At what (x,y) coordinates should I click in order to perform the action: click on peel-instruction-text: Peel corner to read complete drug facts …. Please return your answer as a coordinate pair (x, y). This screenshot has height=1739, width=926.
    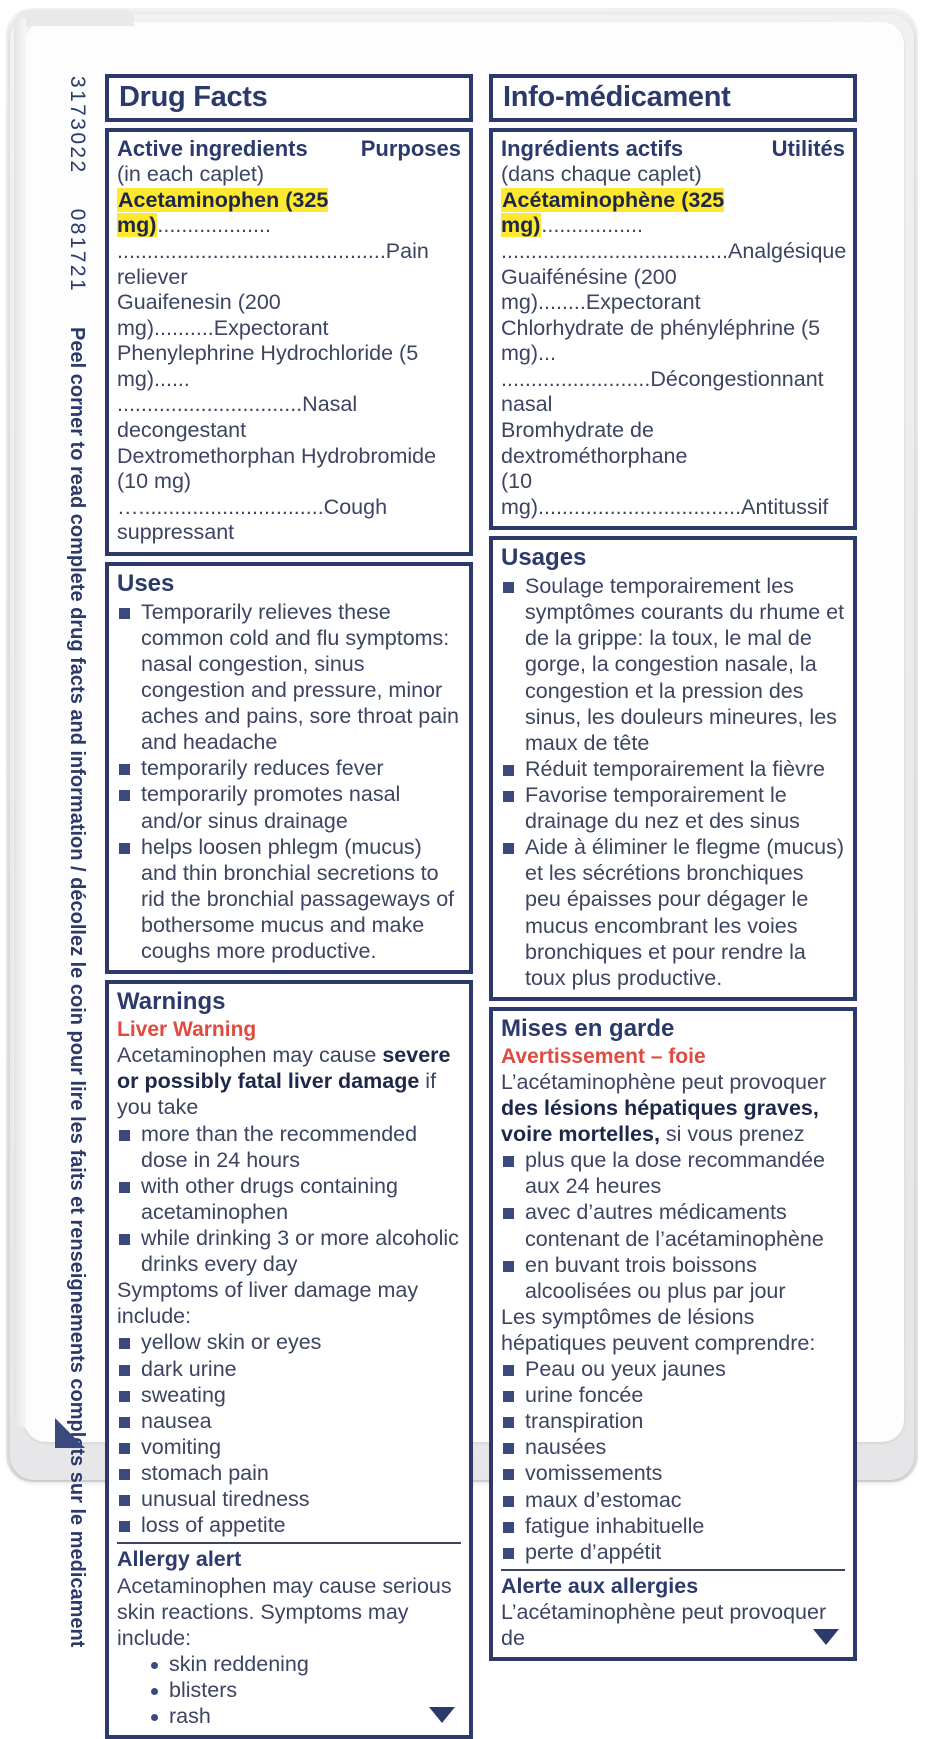
    Looking at the image, I should click on (77, 987).